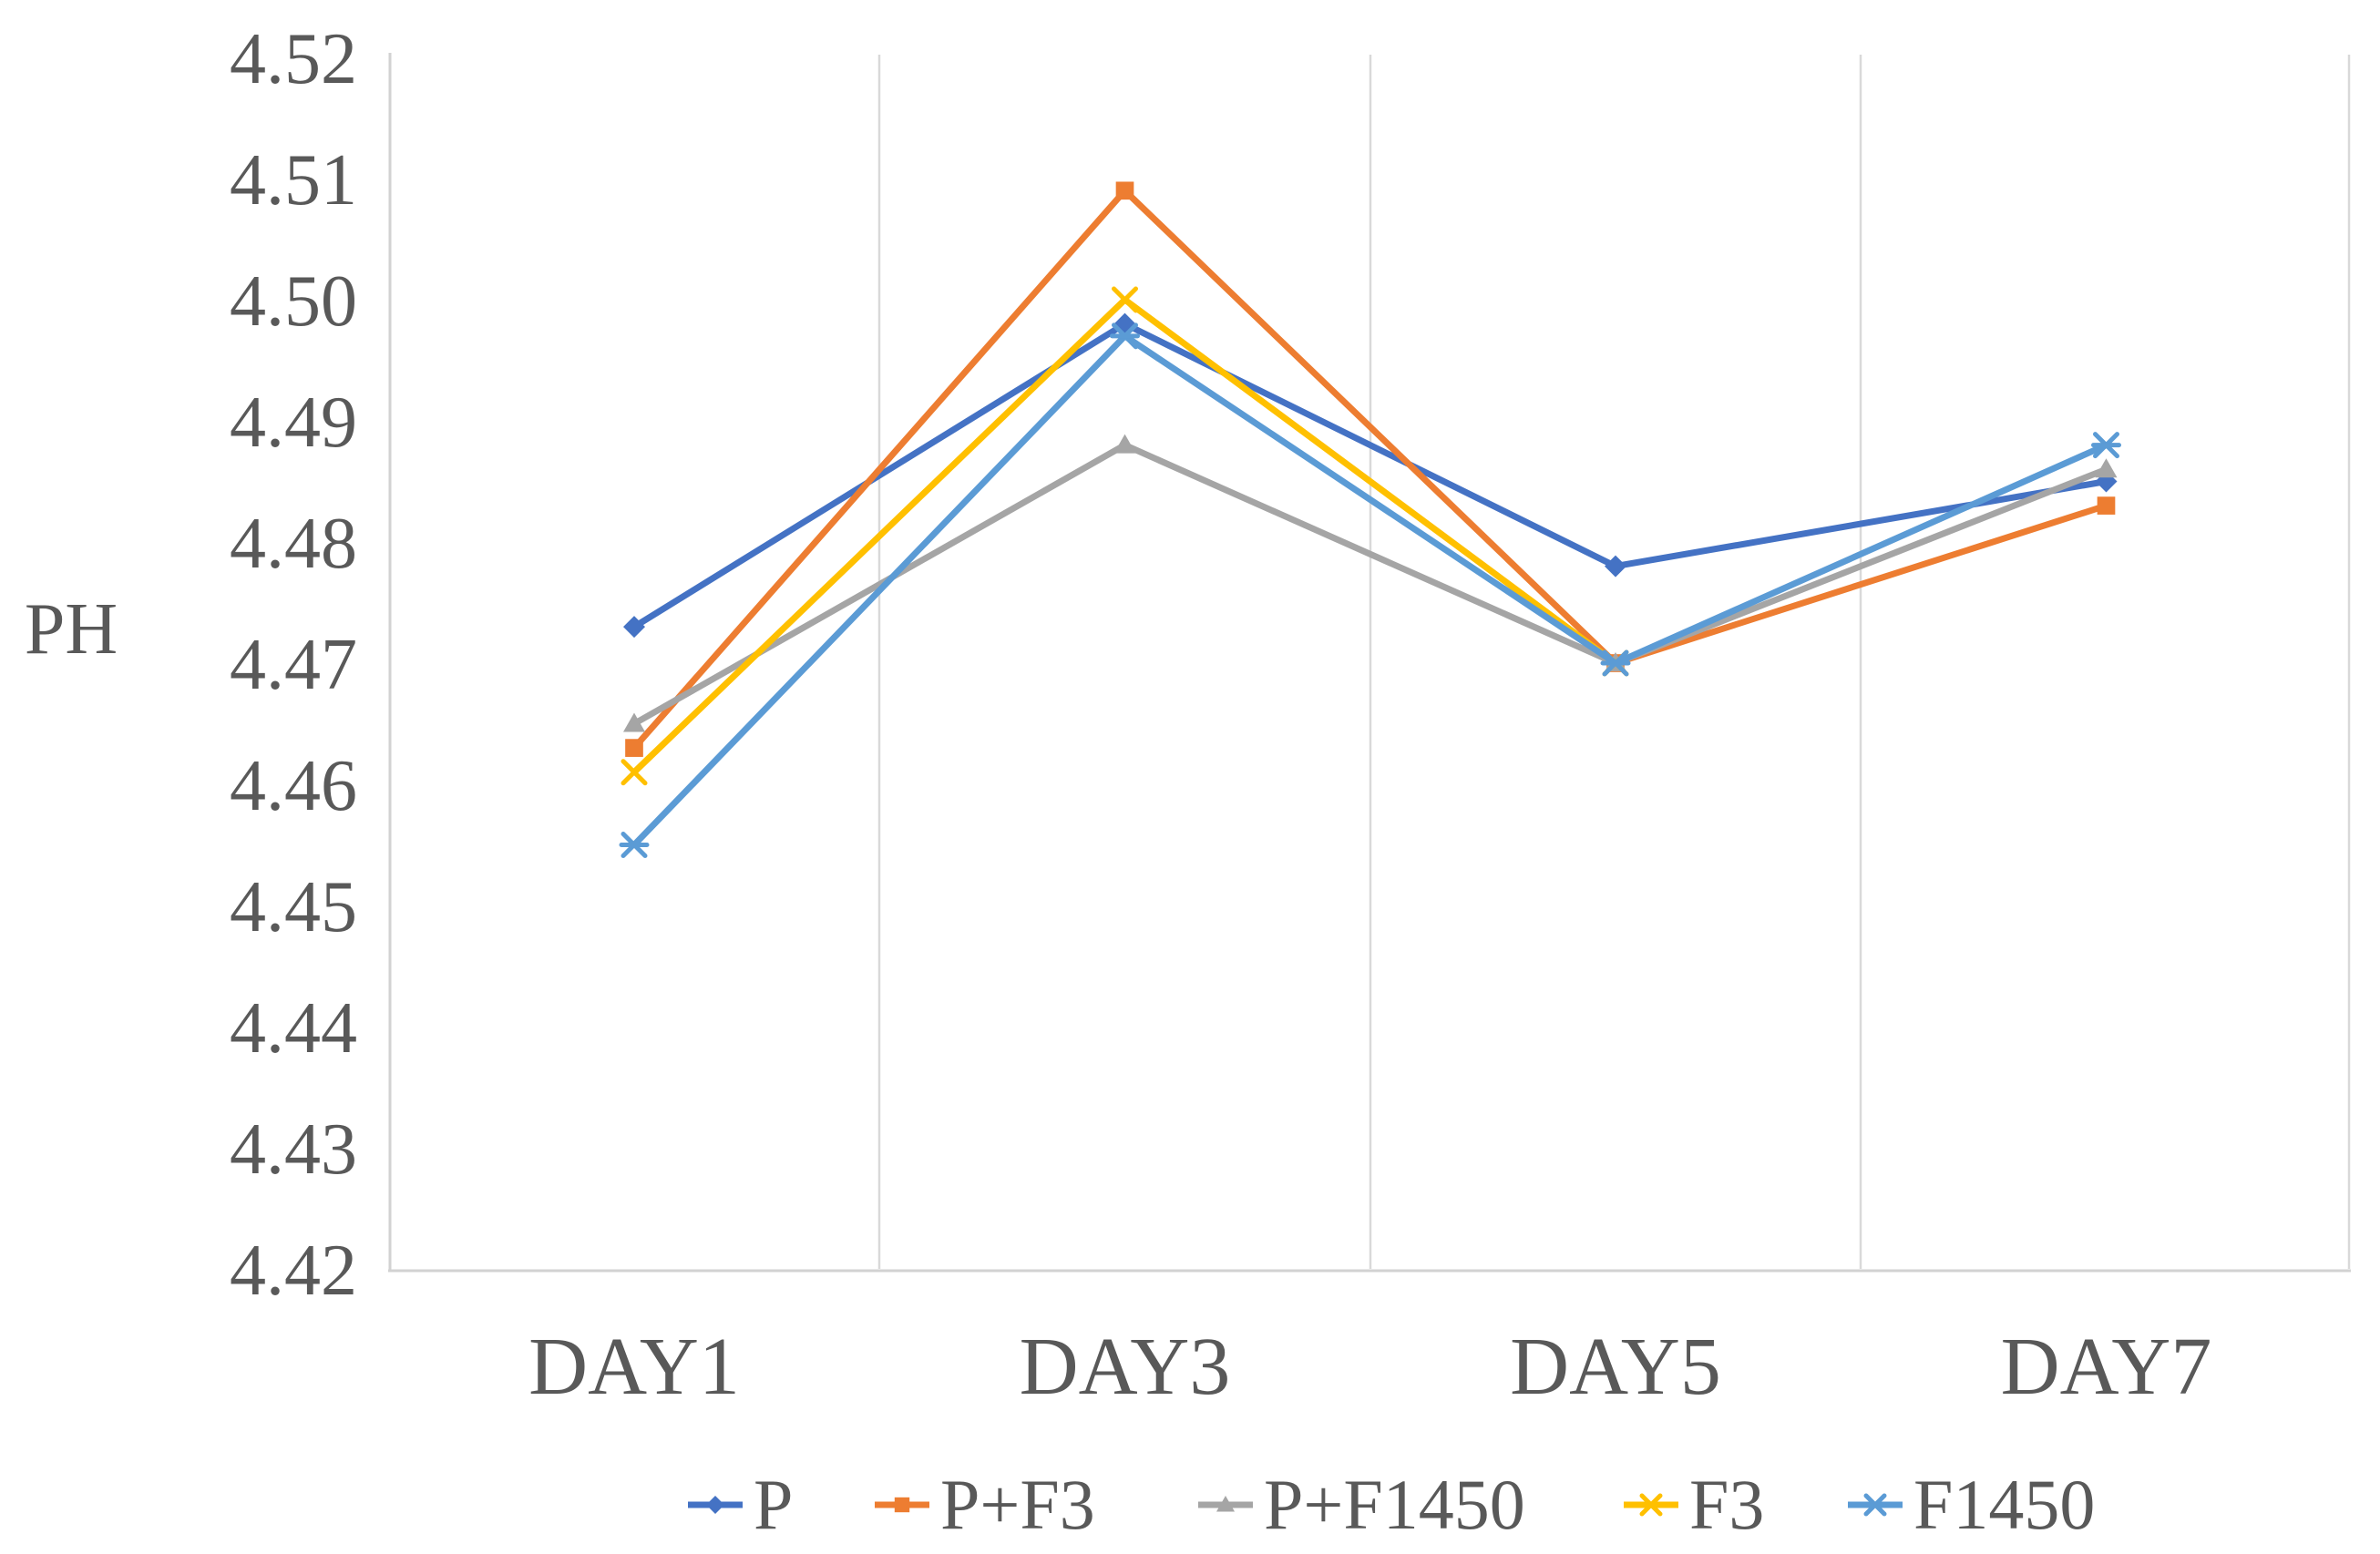 This screenshot has width=2380, height=1554. Describe the element at coordinates (293, 1271) in the screenshot. I see `y-tick-label: 4.42` at that location.